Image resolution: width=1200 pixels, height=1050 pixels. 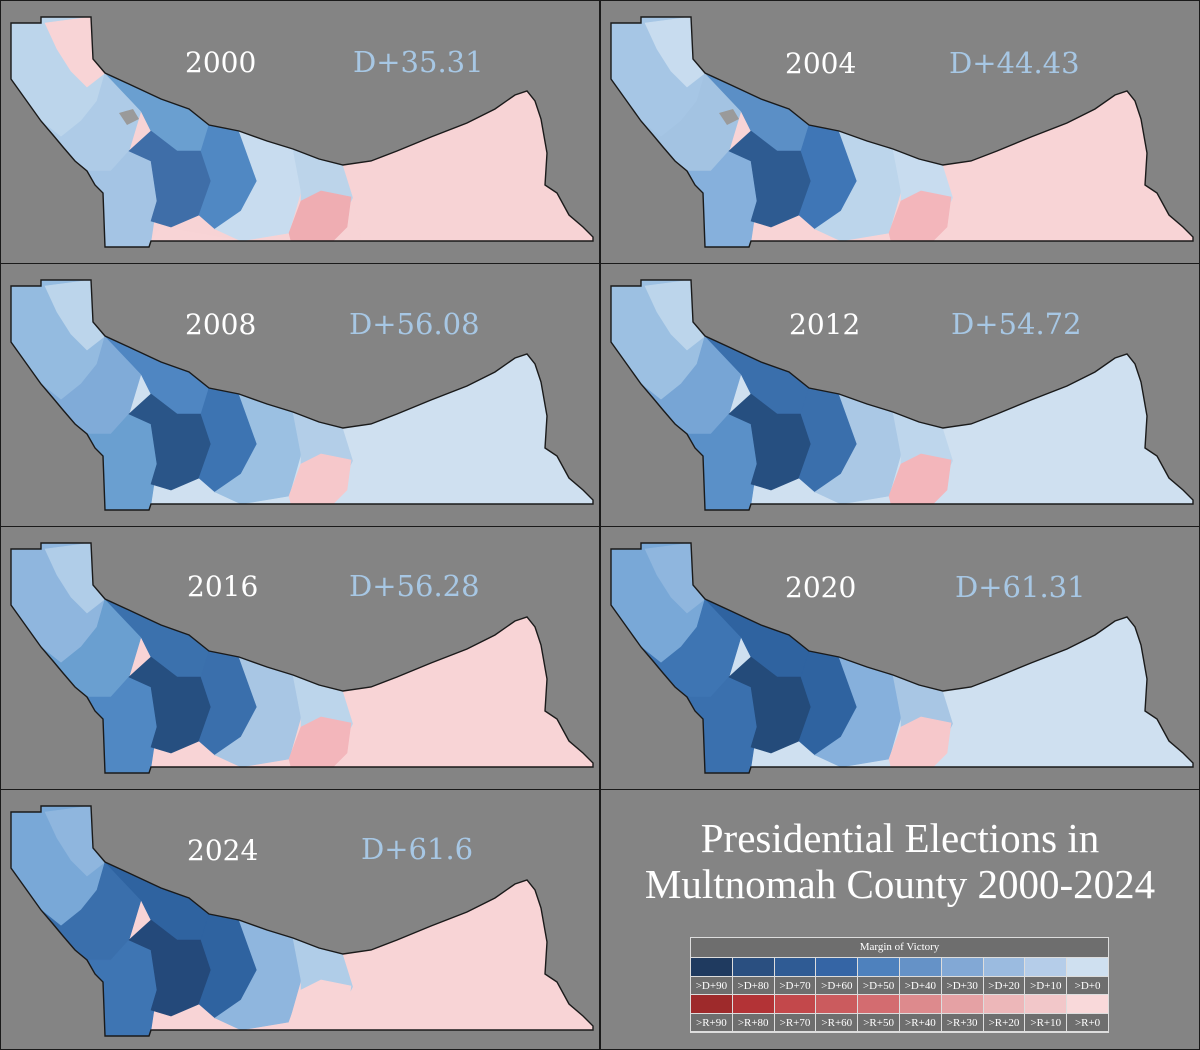 I want to click on map-panel-2004: 2004 D+44.43, so click(x=900, y=132).